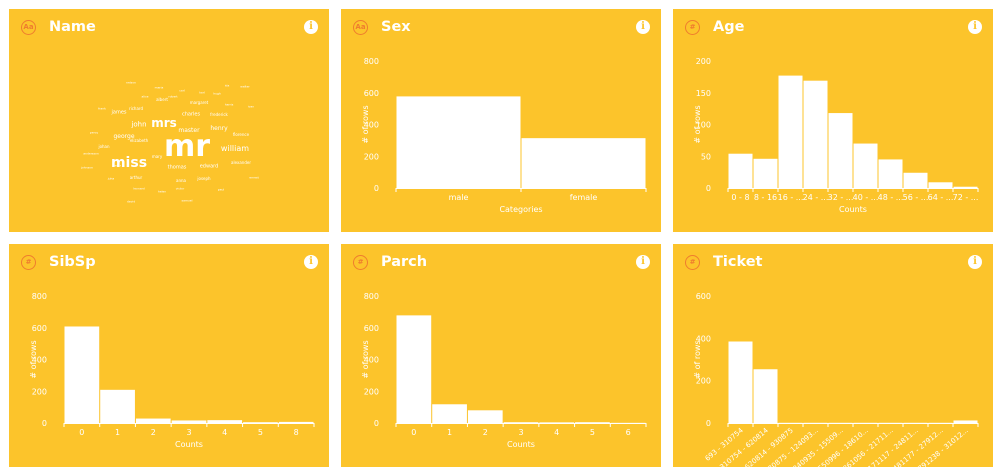 Image resolution: width=1000 pixels, height=473 pixels. I want to click on cloud-word: alexander, so click(241, 162).